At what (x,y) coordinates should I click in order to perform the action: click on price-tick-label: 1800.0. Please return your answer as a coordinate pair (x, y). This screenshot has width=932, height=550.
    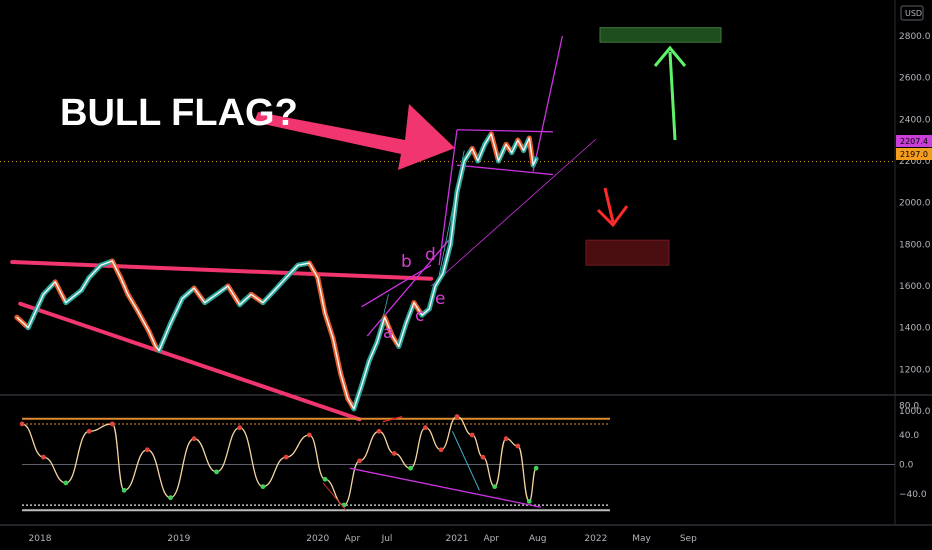
    Looking at the image, I should click on (915, 245).